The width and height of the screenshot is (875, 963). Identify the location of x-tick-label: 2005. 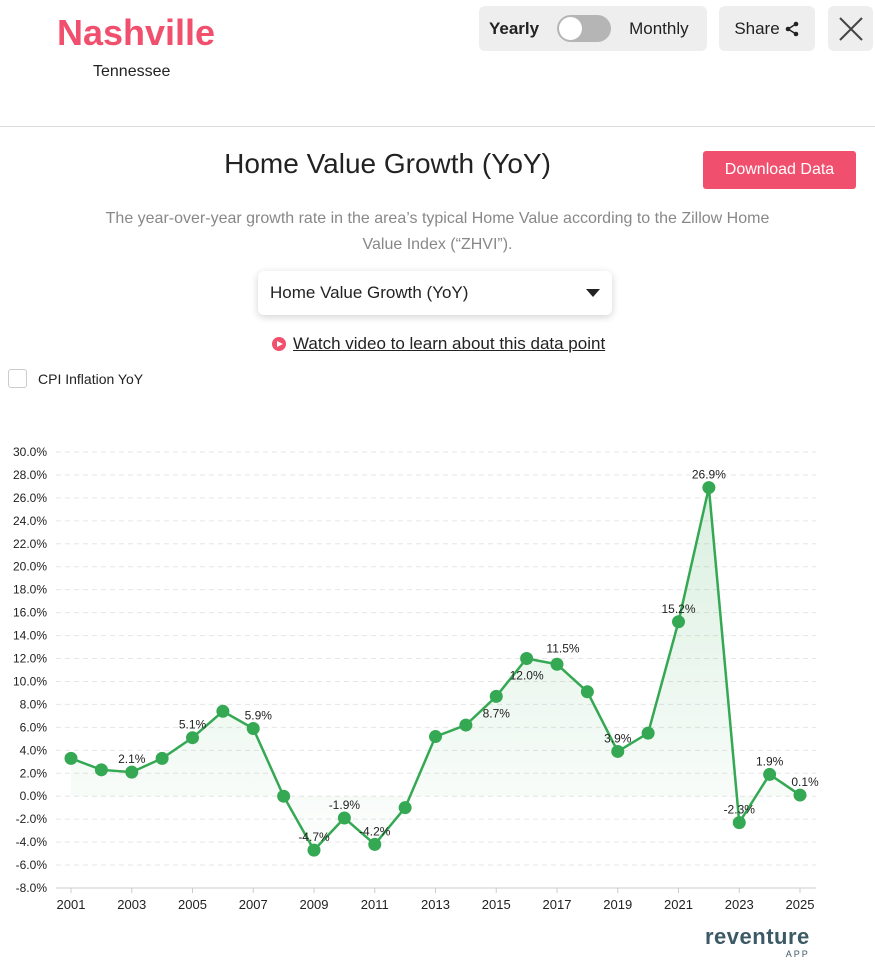
(192, 904).